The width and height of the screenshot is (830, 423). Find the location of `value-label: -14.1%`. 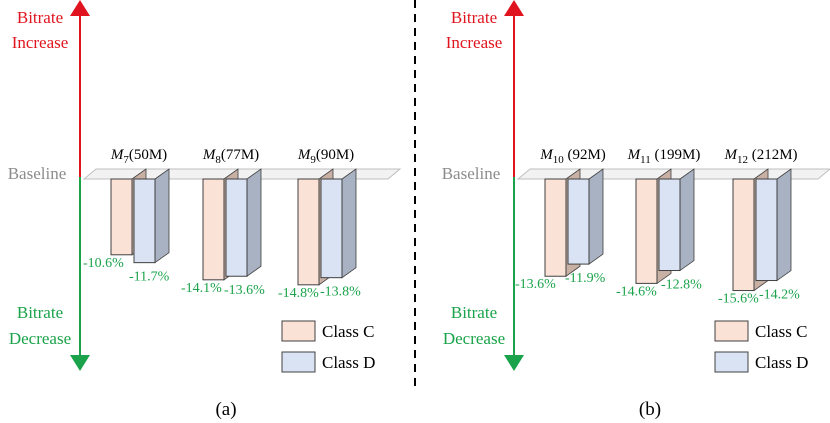

value-label: -14.1% is located at coordinates (201, 288).